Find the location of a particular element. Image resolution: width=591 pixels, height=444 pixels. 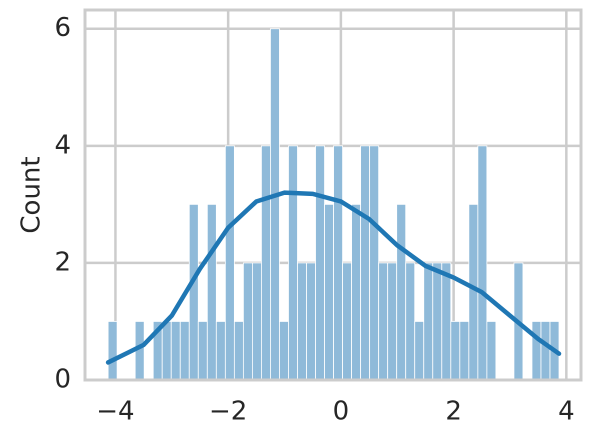

x-tick-label: −4 is located at coordinates (115, 412).